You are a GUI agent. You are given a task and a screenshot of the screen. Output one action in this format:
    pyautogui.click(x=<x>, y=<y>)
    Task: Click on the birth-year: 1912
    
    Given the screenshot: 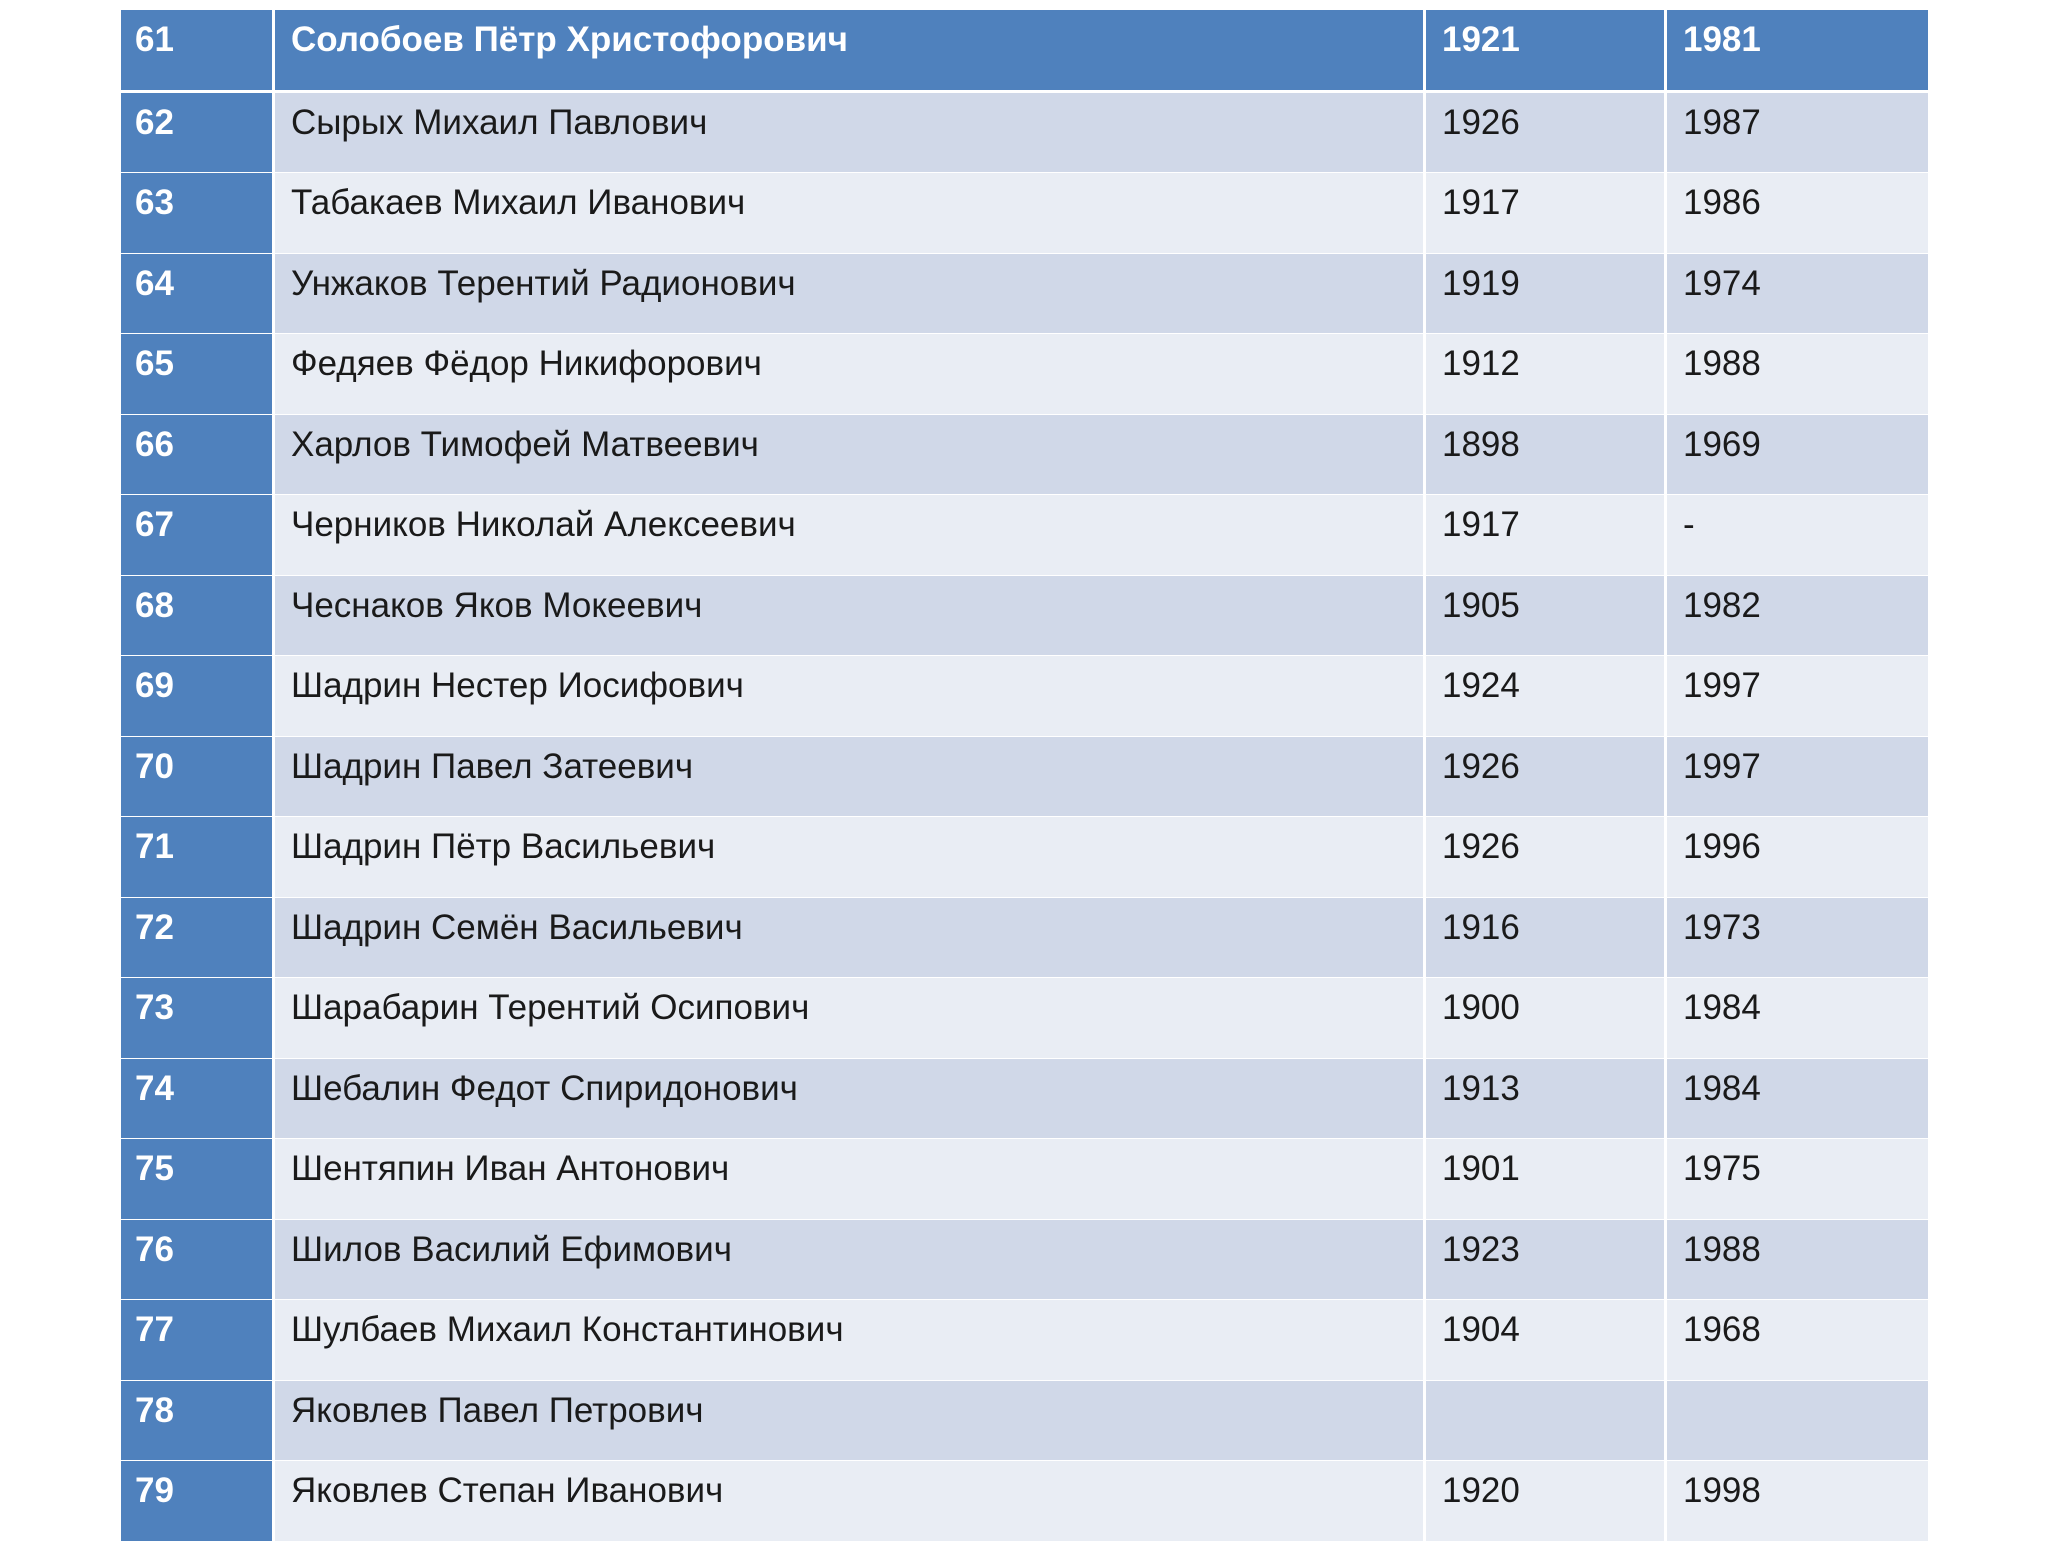 What is the action you would take?
    pyautogui.click(x=1546, y=374)
    